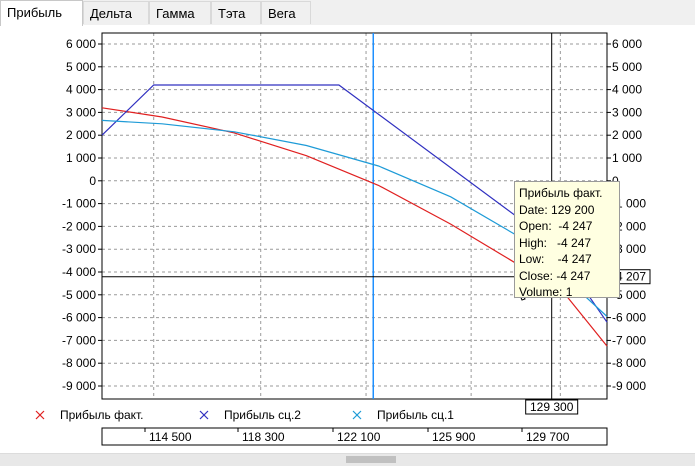 The width and height of the screenshot is (695, 466). What do you see at coordinates (629, 226) in the screenshot?
I see `y-tick-label-right: -2 000` at bounding box center [629, 226].